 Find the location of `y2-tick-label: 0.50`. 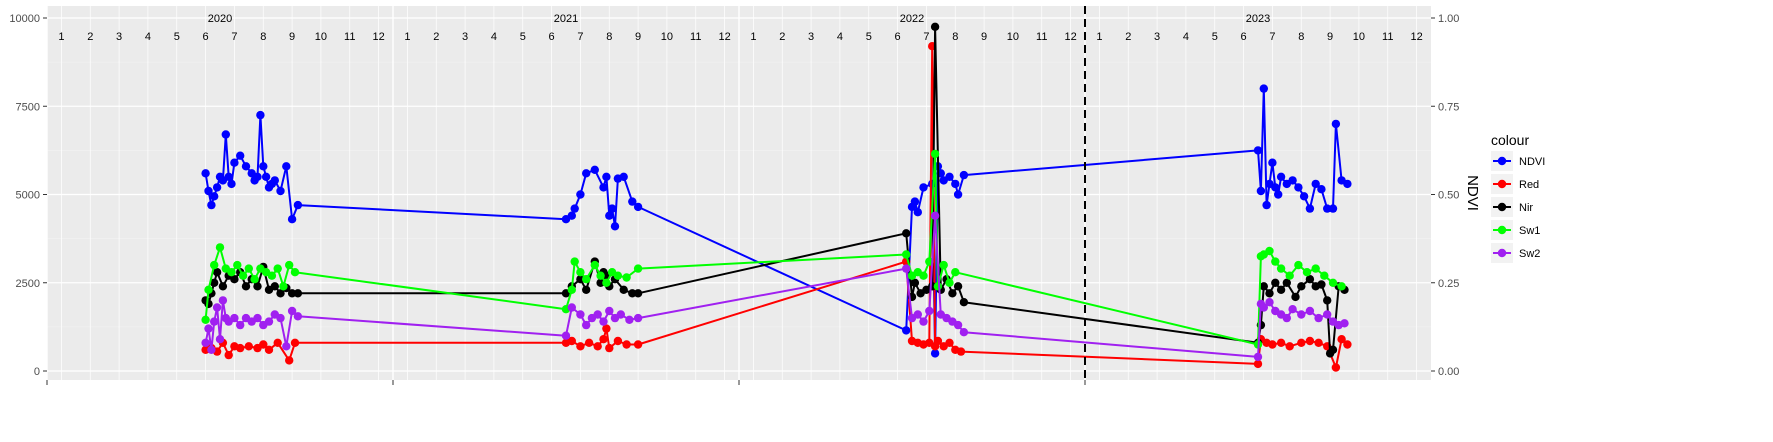

y2-tick-label: 0.50 is located at coordinates (1448, 196).